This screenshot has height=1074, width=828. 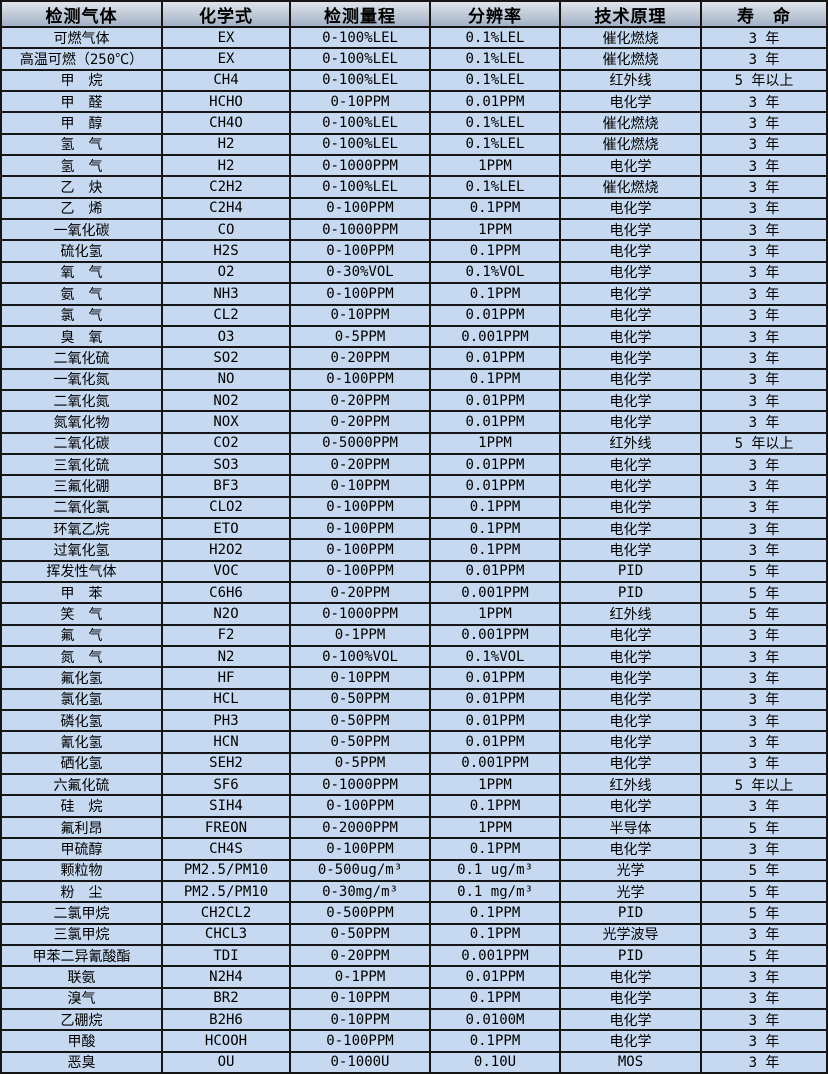 I want to click on cell-formula: SF6, so click(x=227, y=786).